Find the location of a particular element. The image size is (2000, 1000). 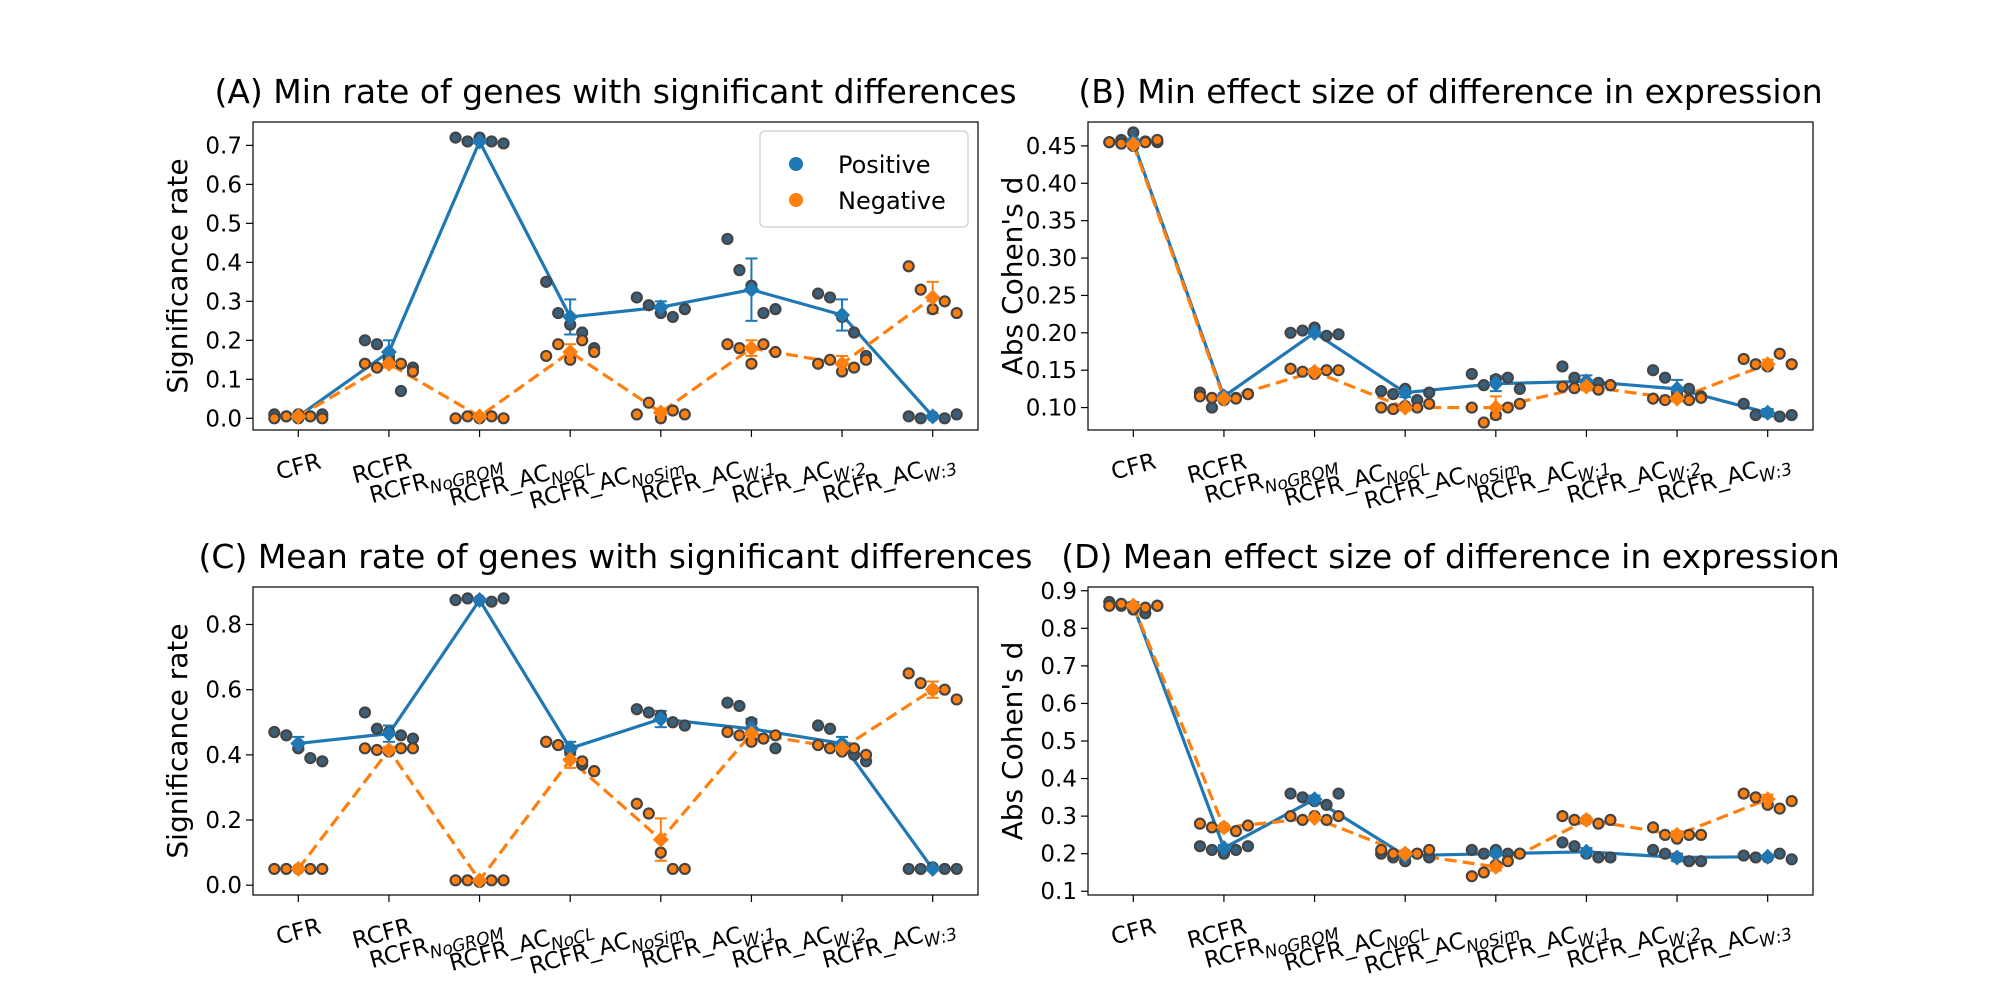

y-tick-label: 0.30 is located at coordinates (1051, 259).